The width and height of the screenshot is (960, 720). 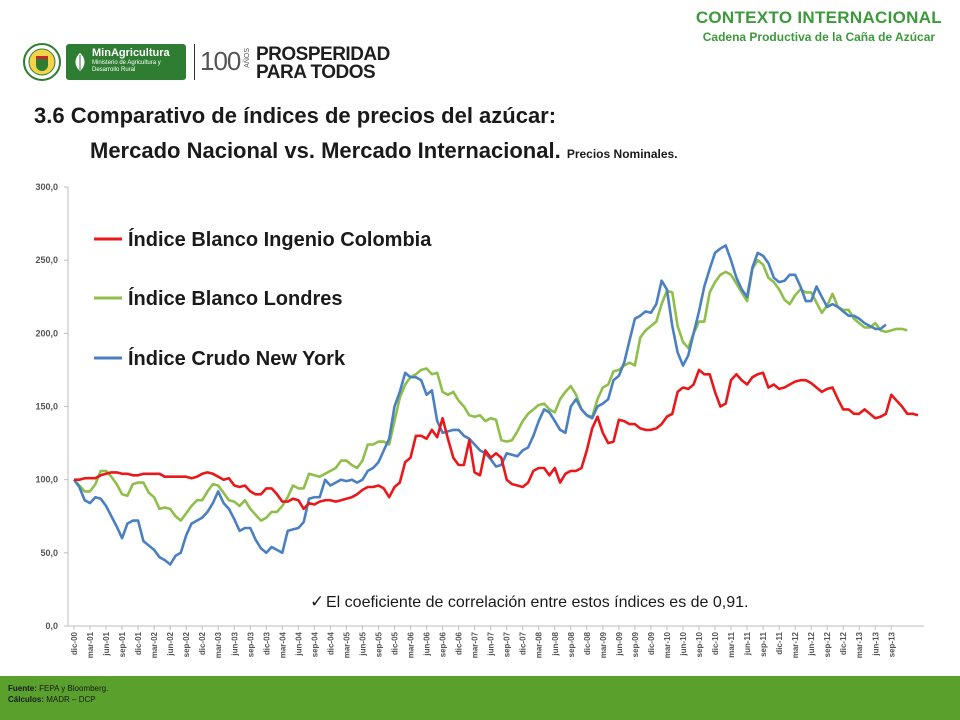 I want to click on x-tick-label: jun-12, so click(x=811, y=643).